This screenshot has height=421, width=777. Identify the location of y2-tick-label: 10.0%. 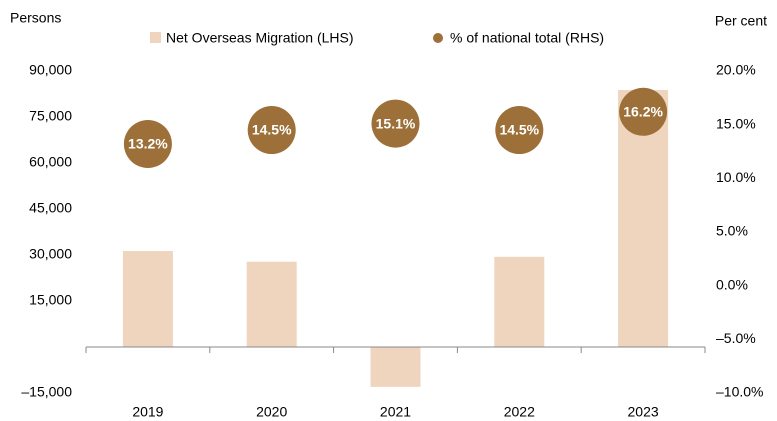
(736, 177).